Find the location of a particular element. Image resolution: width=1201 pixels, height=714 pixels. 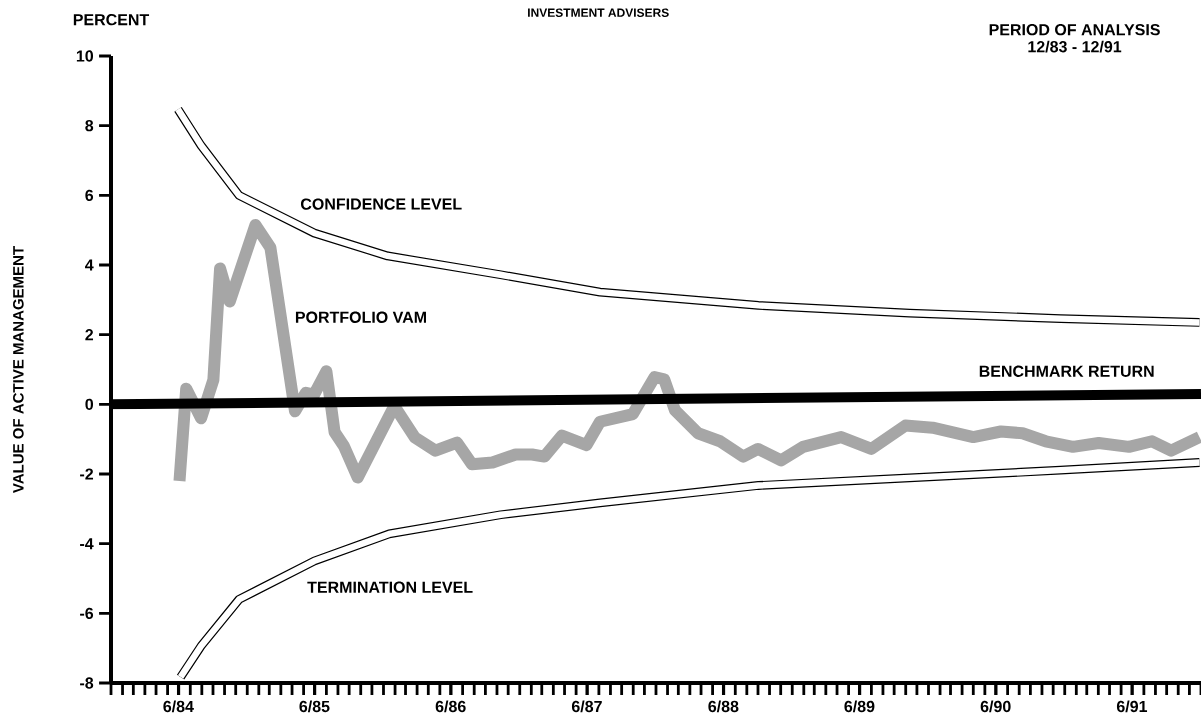

x-tick-label: 6/87 is located at coordinates (586, 706).